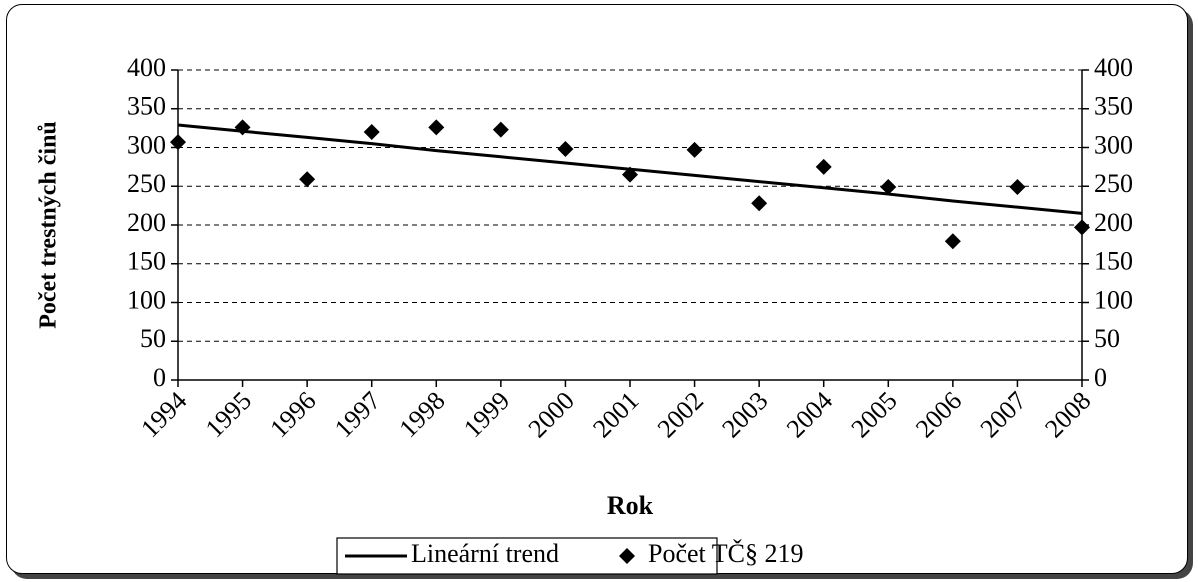  Describe the element at coordinates (1113, 106) in the screenshot. I see `y2-tick-label: 350` at that location.